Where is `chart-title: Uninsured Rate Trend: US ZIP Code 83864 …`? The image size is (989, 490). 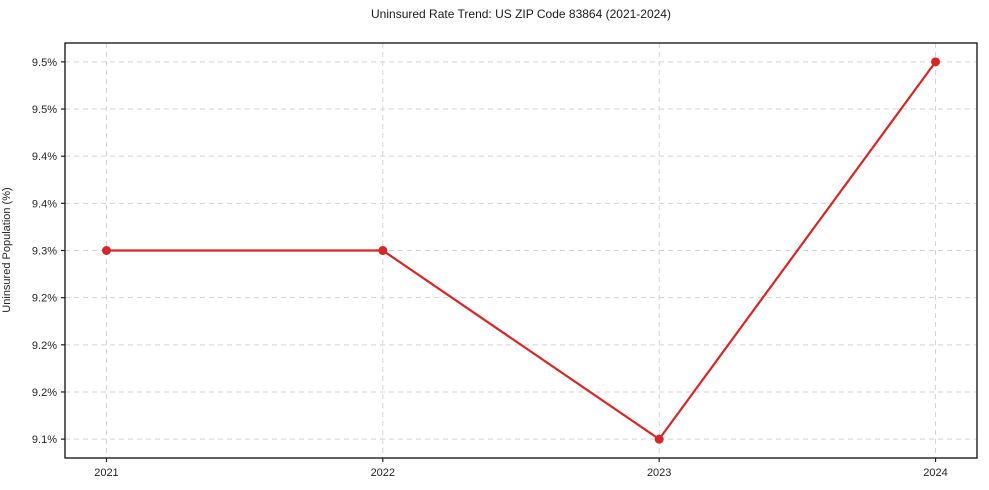 chart-title: Uninsured Rate Trend: US ZIP Code 83864 … is located at coordinates (521, 14).